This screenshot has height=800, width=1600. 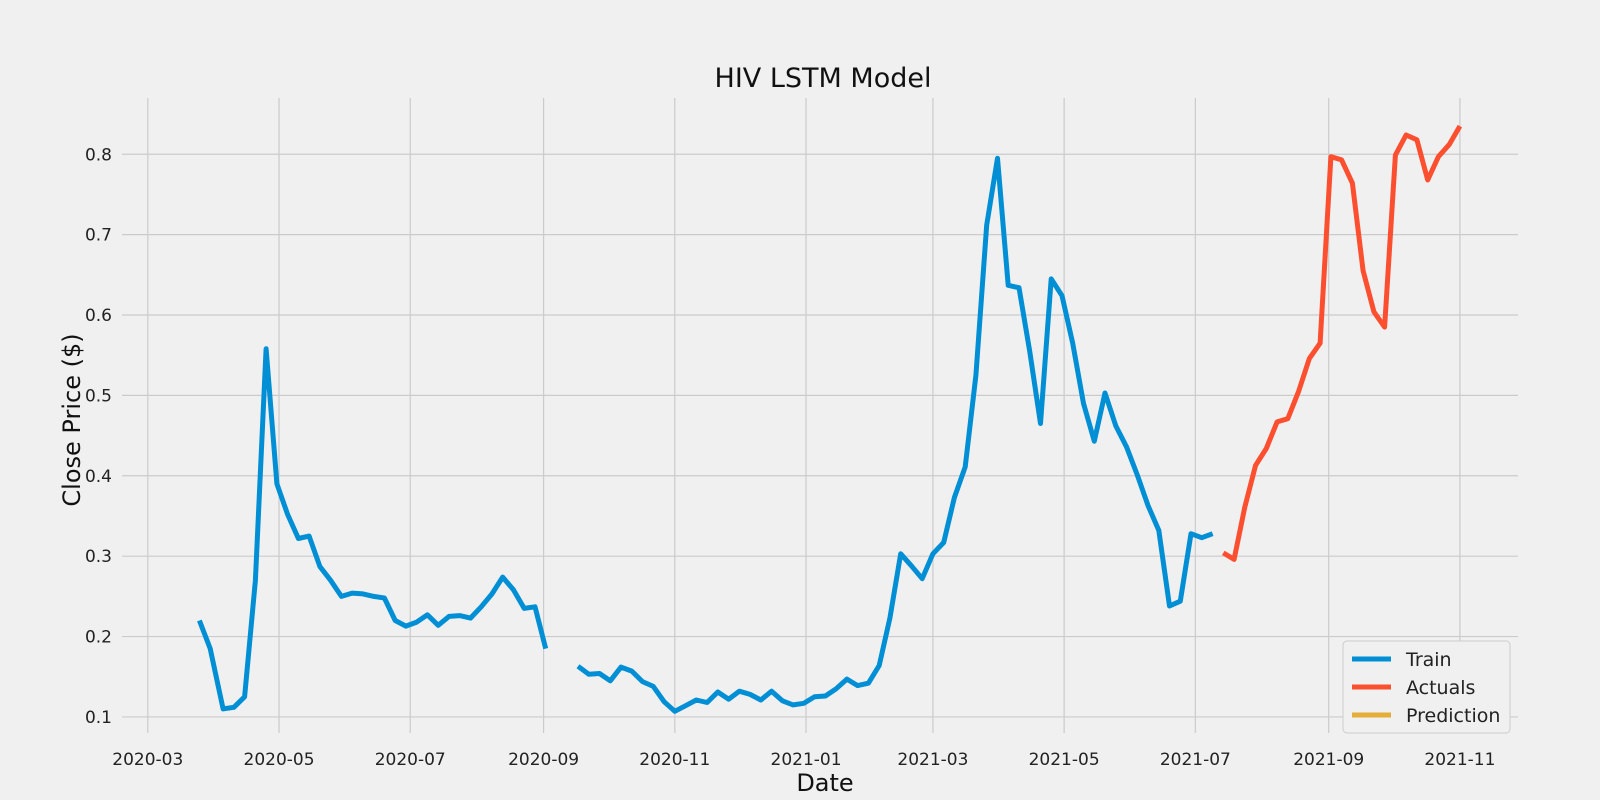 What do you see at coordinates (1195, 760) in the screenshot?
I see `x-tick-label: 2021-07` at bounding box center [1195, 760].